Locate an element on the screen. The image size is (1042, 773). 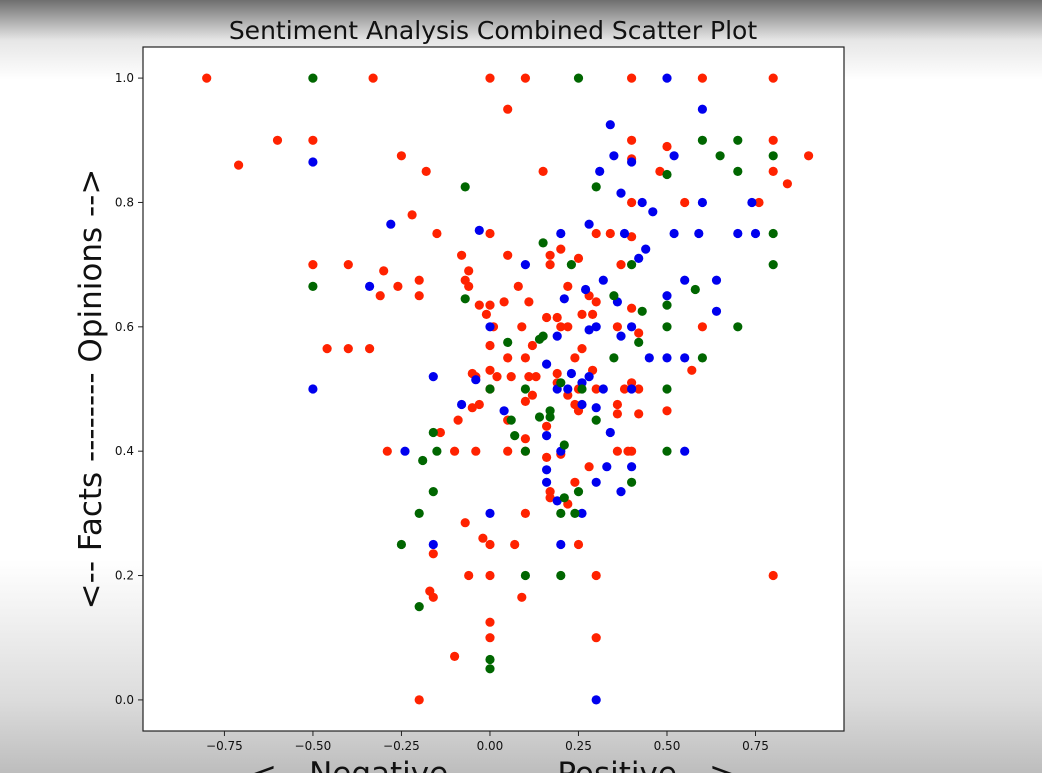
y-tick-label: 0.4 is located at coordinates (124, 451).